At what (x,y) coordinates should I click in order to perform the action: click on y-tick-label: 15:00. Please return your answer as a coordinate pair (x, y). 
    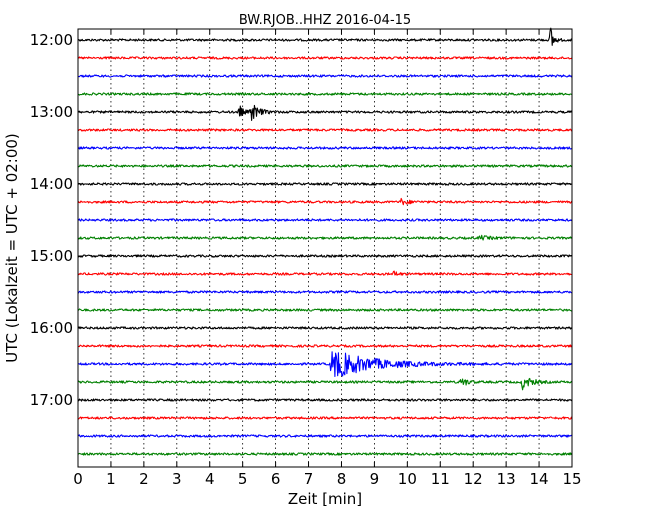
    Looking at the image, I should click on (51, 256).